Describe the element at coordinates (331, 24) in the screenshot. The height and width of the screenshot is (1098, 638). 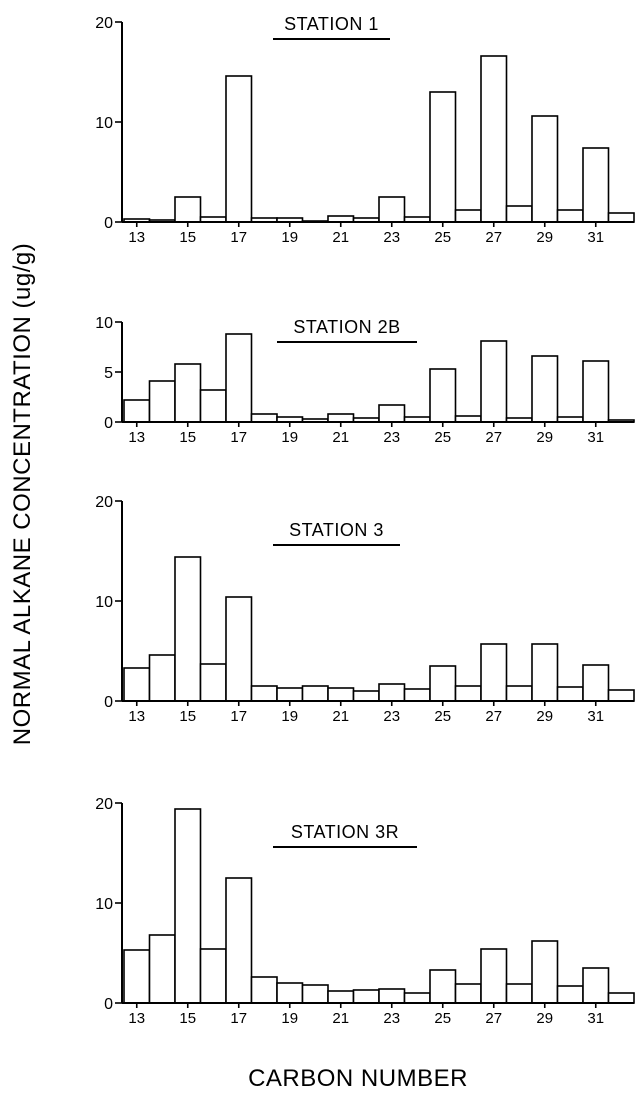
I see `panel-title: STATION 1` at that location.